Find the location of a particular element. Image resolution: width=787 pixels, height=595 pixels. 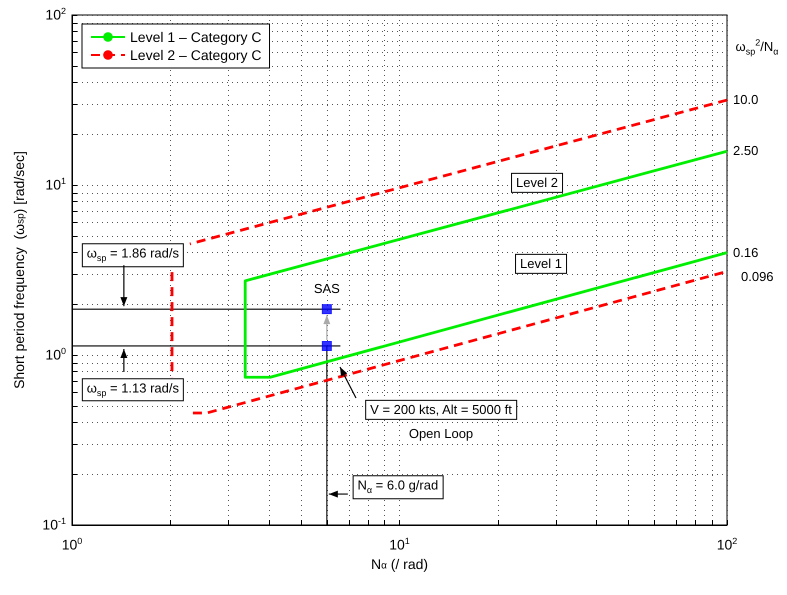

x-tick-label: 10$^{0}$ is located at coordinates (72, 545).